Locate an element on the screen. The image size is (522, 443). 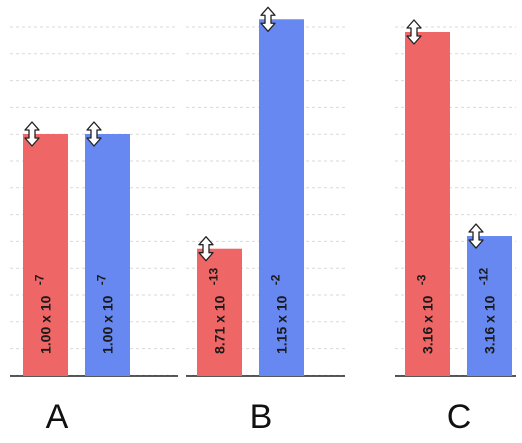
panel-label: B is located at coordinates (261, 417).